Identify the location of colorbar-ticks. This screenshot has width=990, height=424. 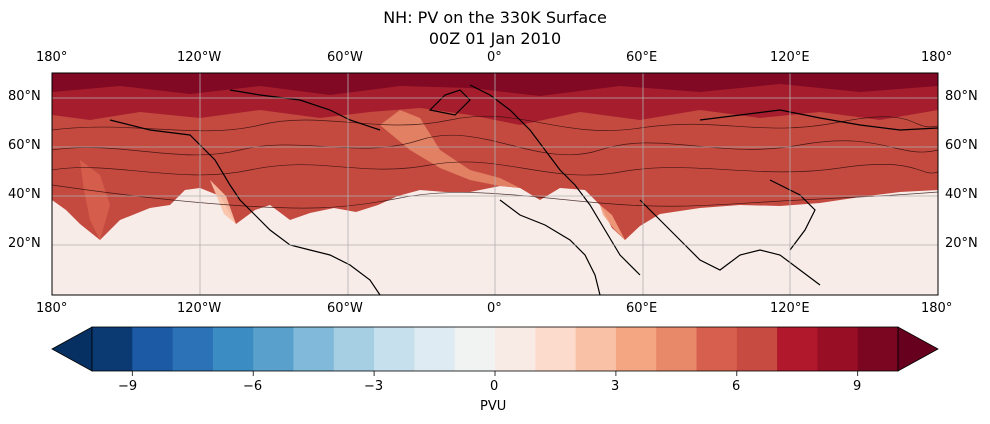
(495, 373).